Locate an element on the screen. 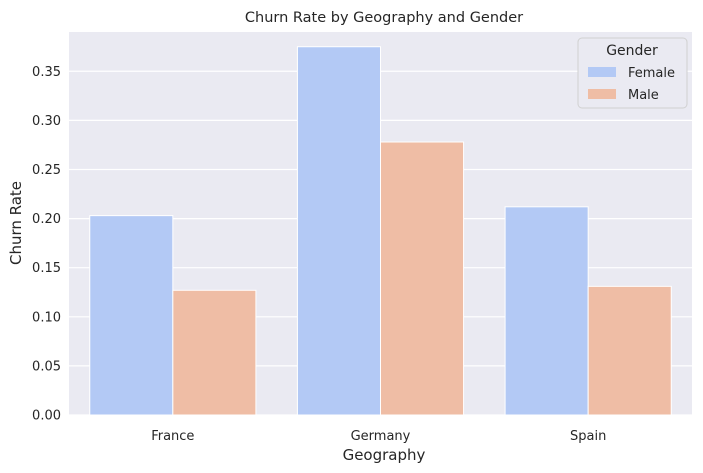  x-axis-label: Geography is located at coordinates (384, 455).